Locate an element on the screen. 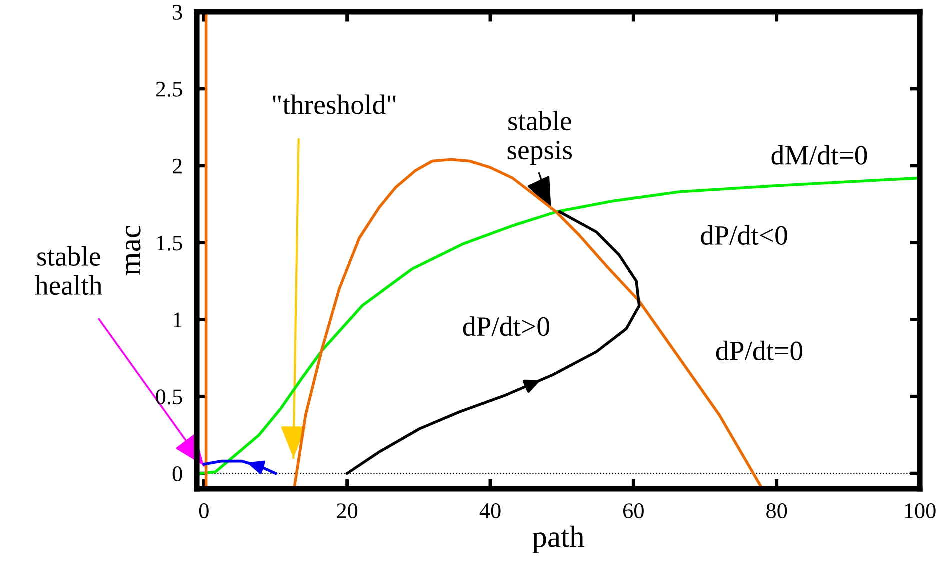 The width and height of the screenshot is (941, 562). annotation: dM/dt=0 is located at coordinates (820, 155).